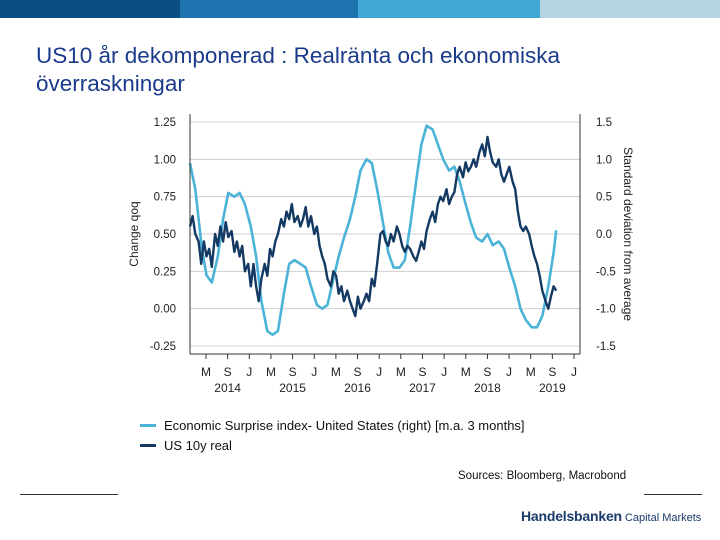  Describe the element at coordinates (604, 123) in the screenshot. I see `y-right-tick-label: 1.5` at that location.